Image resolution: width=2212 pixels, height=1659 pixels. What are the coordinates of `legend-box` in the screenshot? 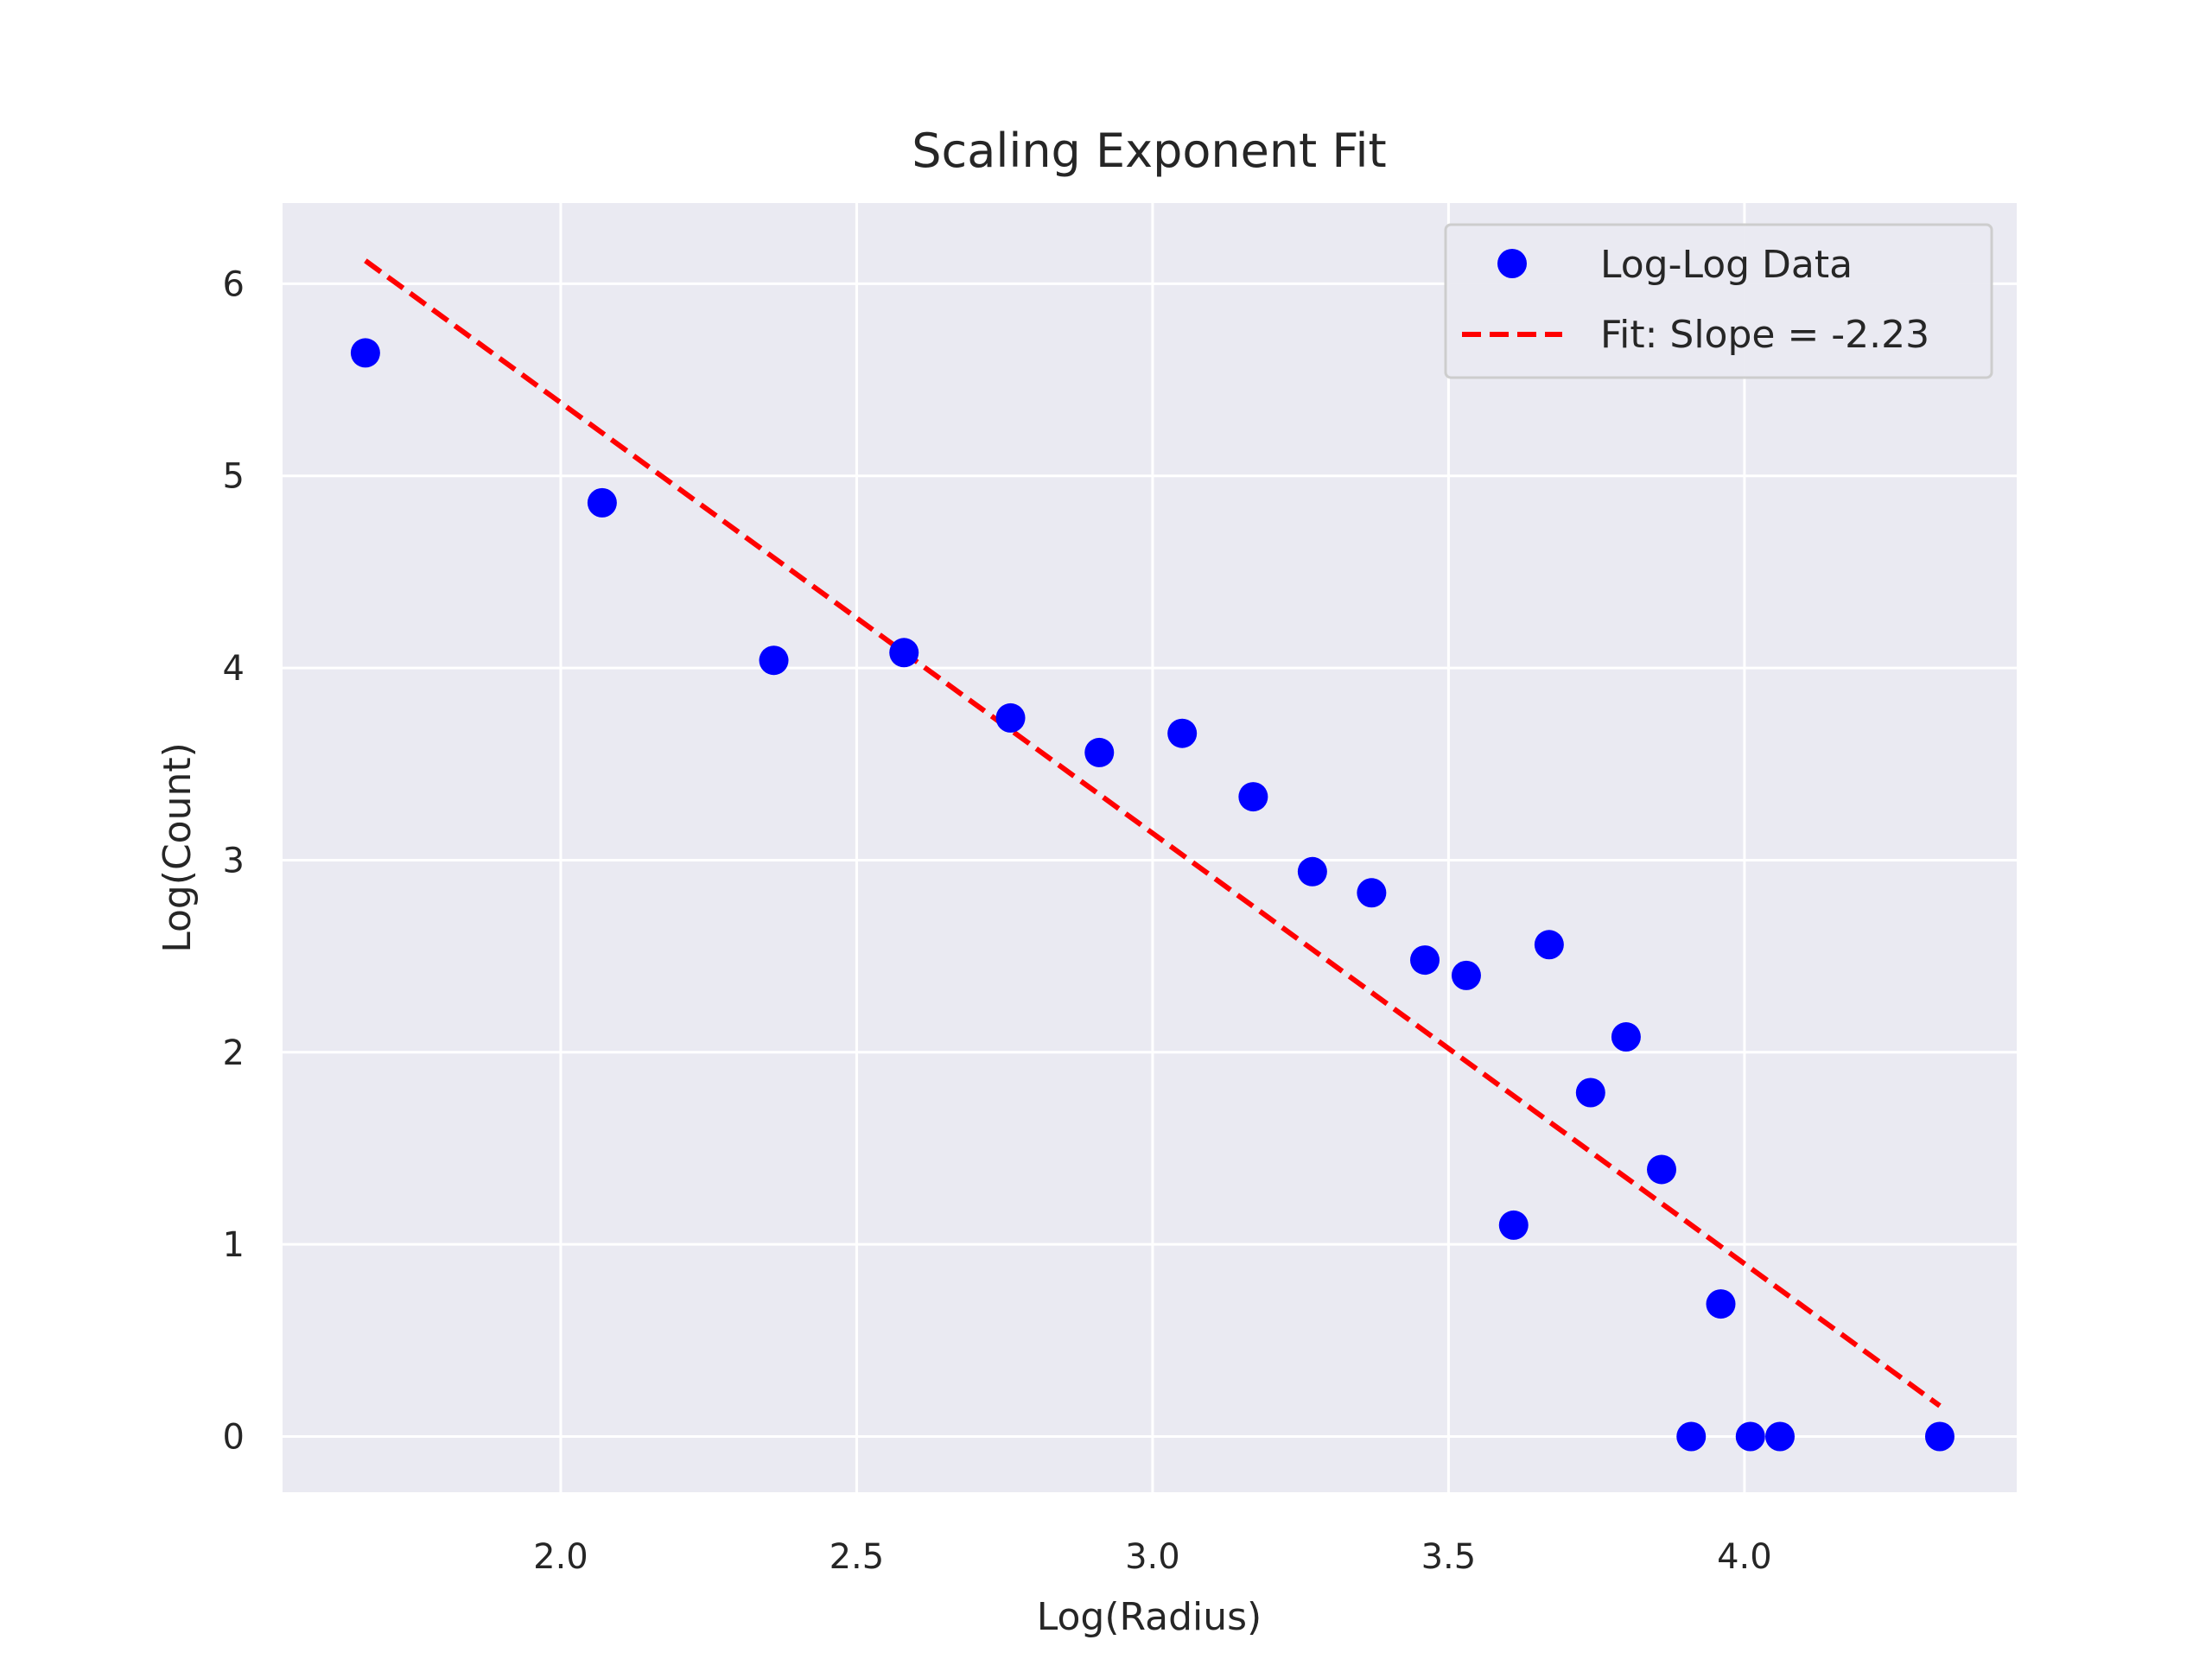 It's located at (1718, 301).